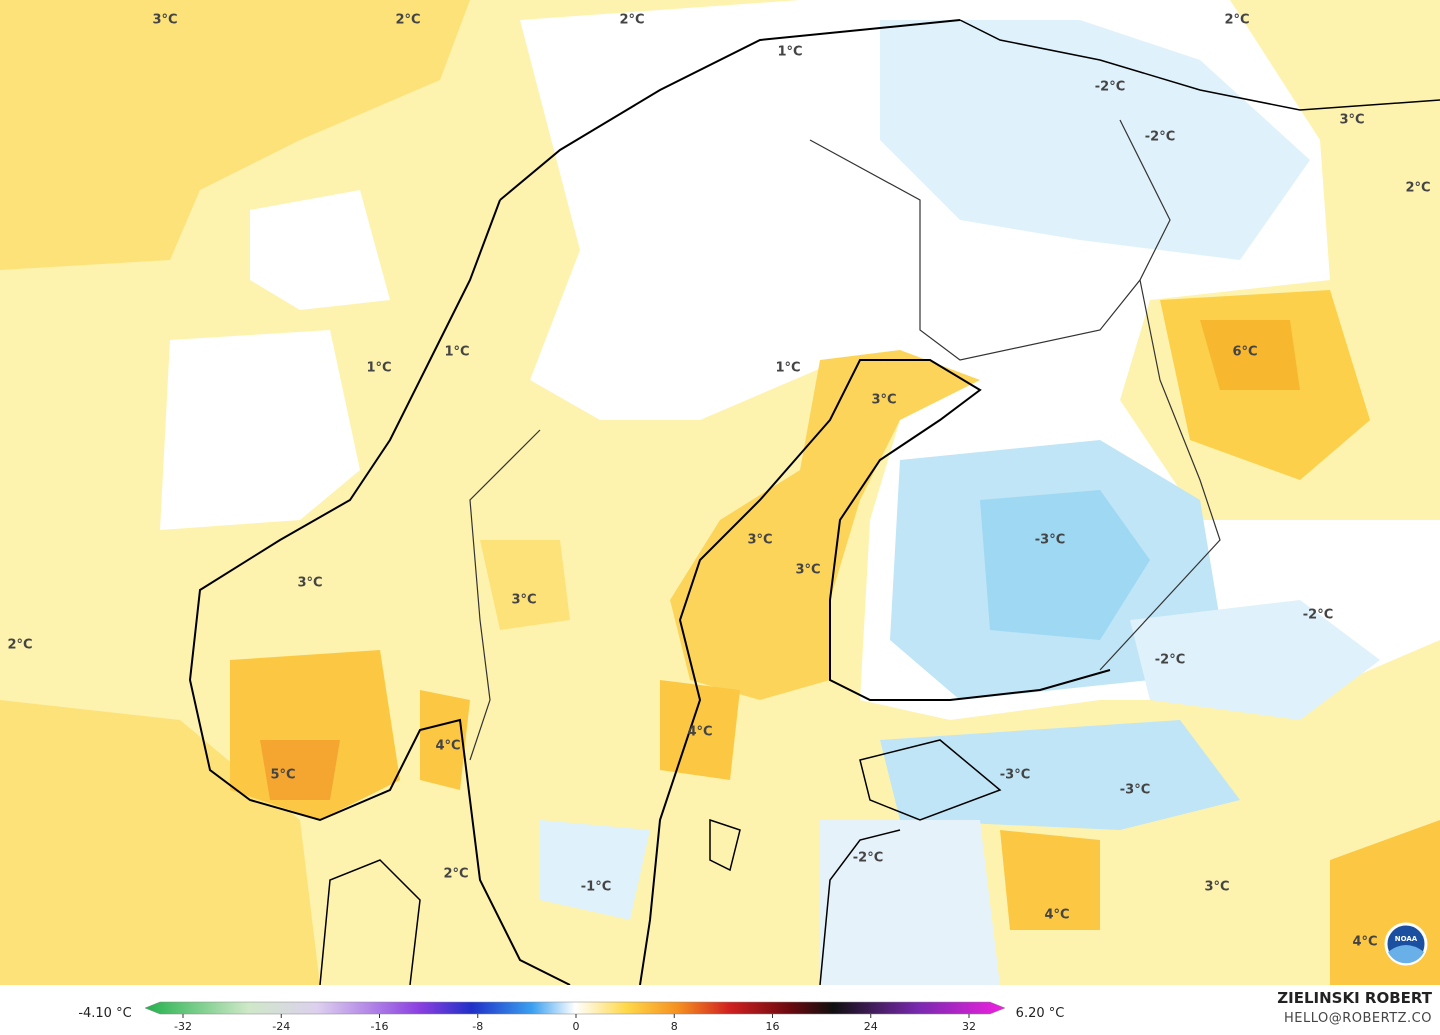 This screenshot has height=1035, width=1440. What do you see at coordinates (674, 1026) in the screenshot?
I see `colorbar-tick-label: 8` at bounding box center [674, 1026].